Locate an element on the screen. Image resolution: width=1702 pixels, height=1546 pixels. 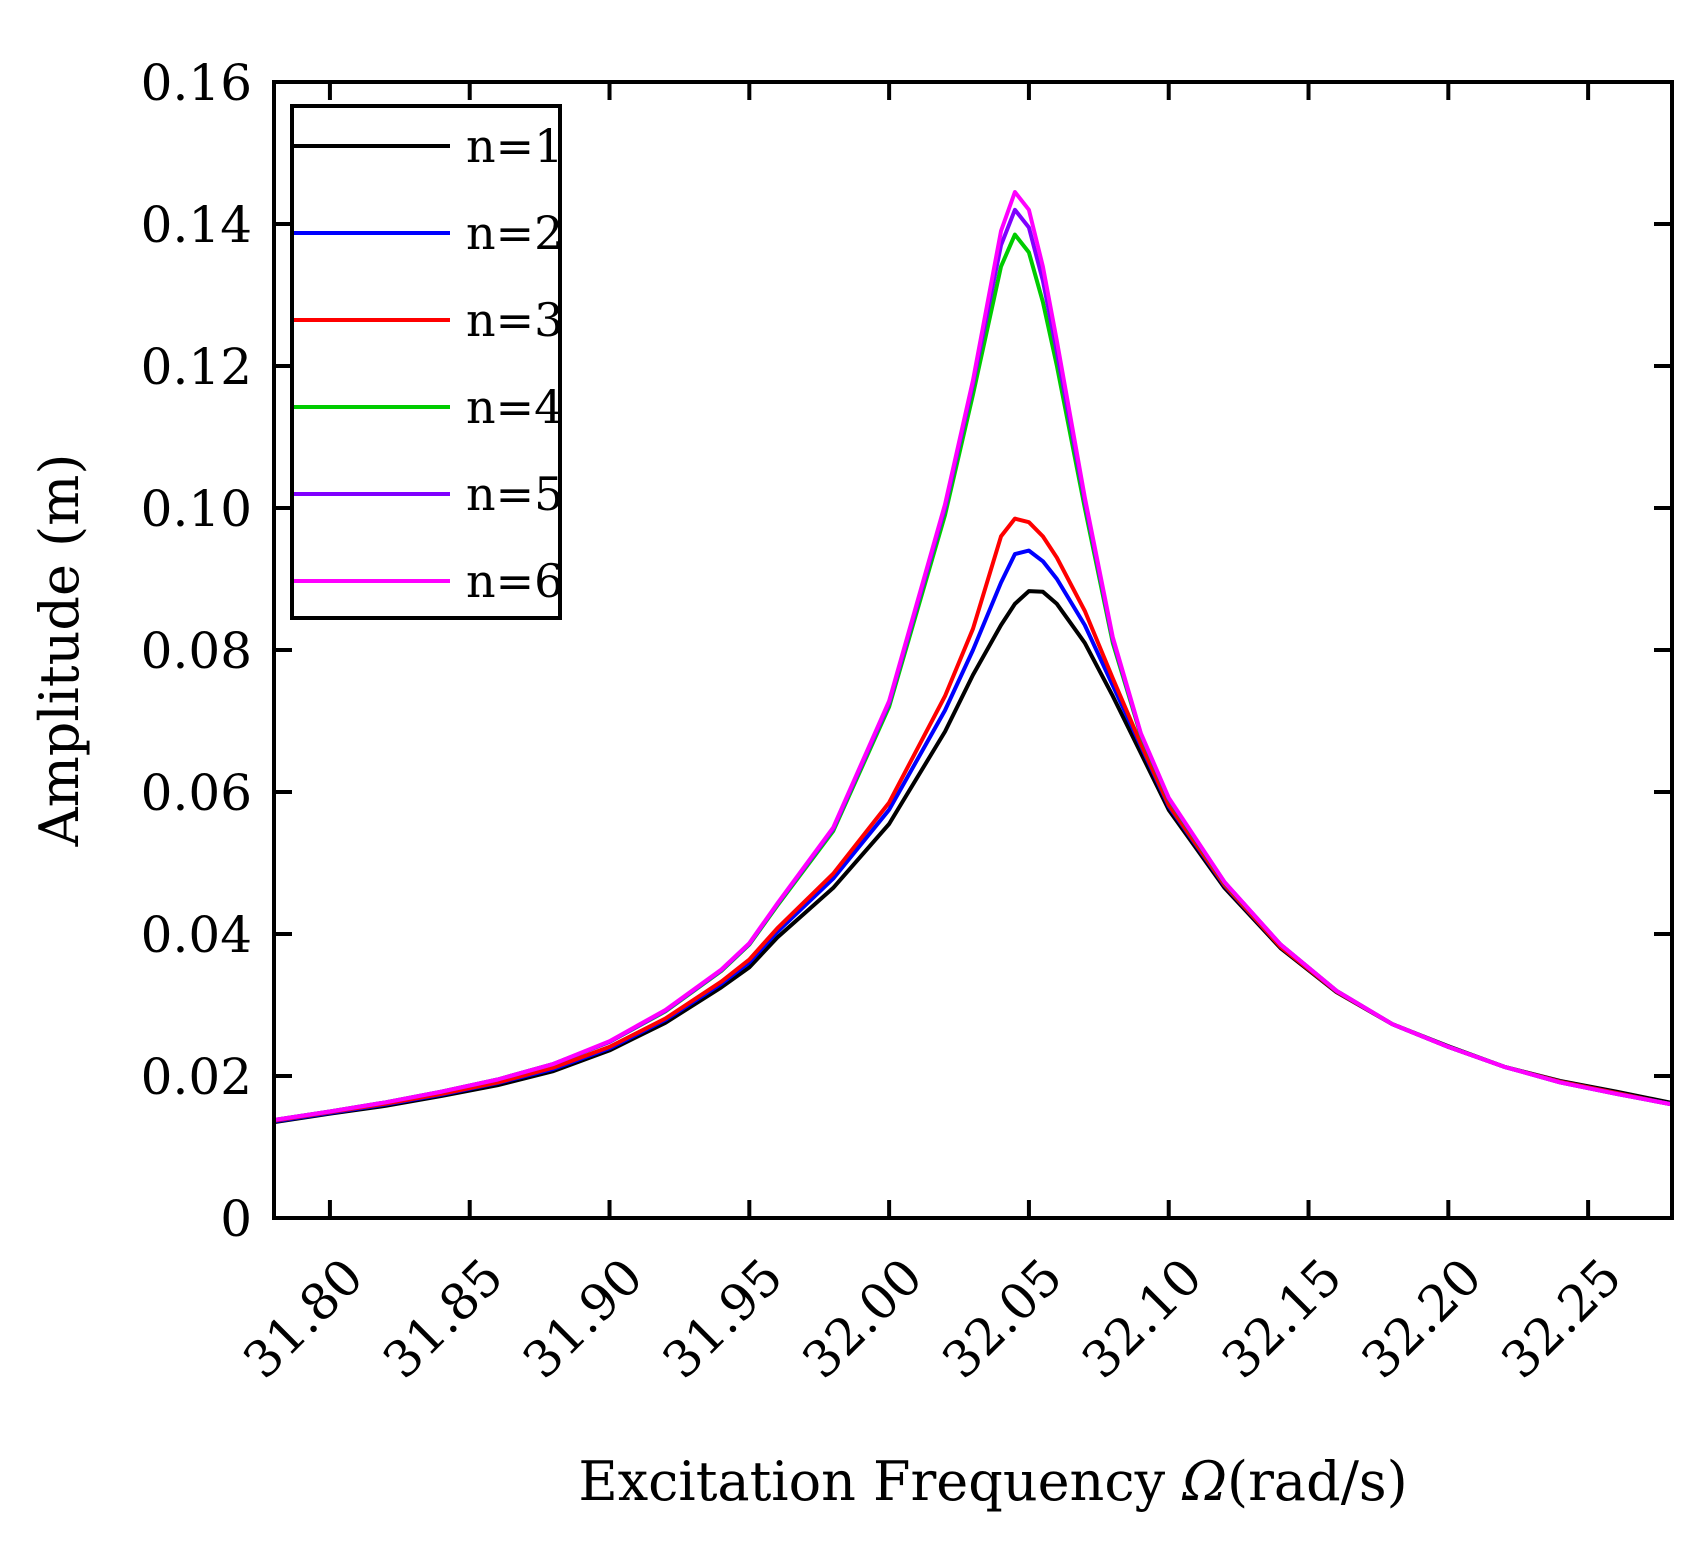
x-tick-label: 32.25 is located at coordinates (1561, 1318).